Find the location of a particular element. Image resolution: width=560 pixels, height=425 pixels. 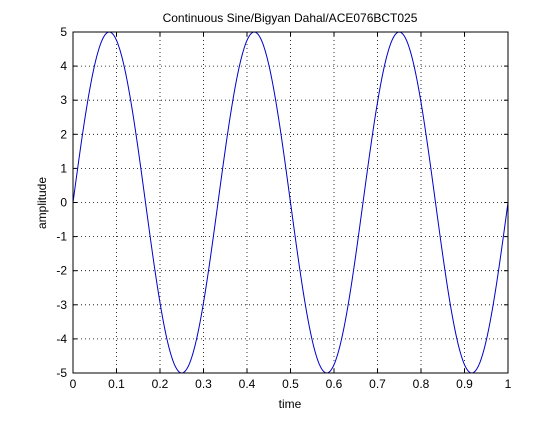

y-tick-label: 4 is located at coordinates (63, 66).